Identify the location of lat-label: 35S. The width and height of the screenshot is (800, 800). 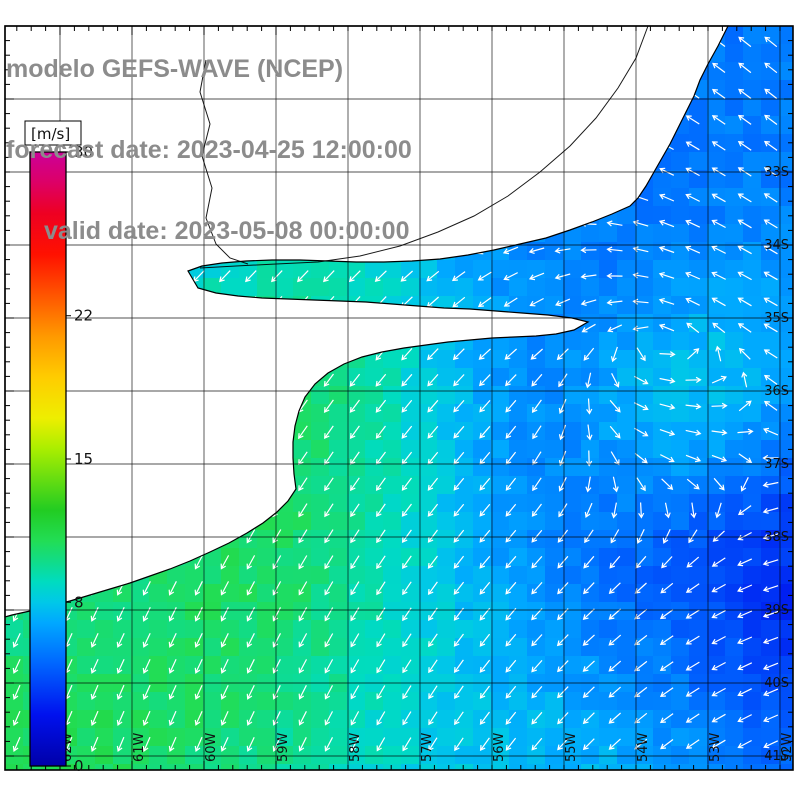
(776, 318).